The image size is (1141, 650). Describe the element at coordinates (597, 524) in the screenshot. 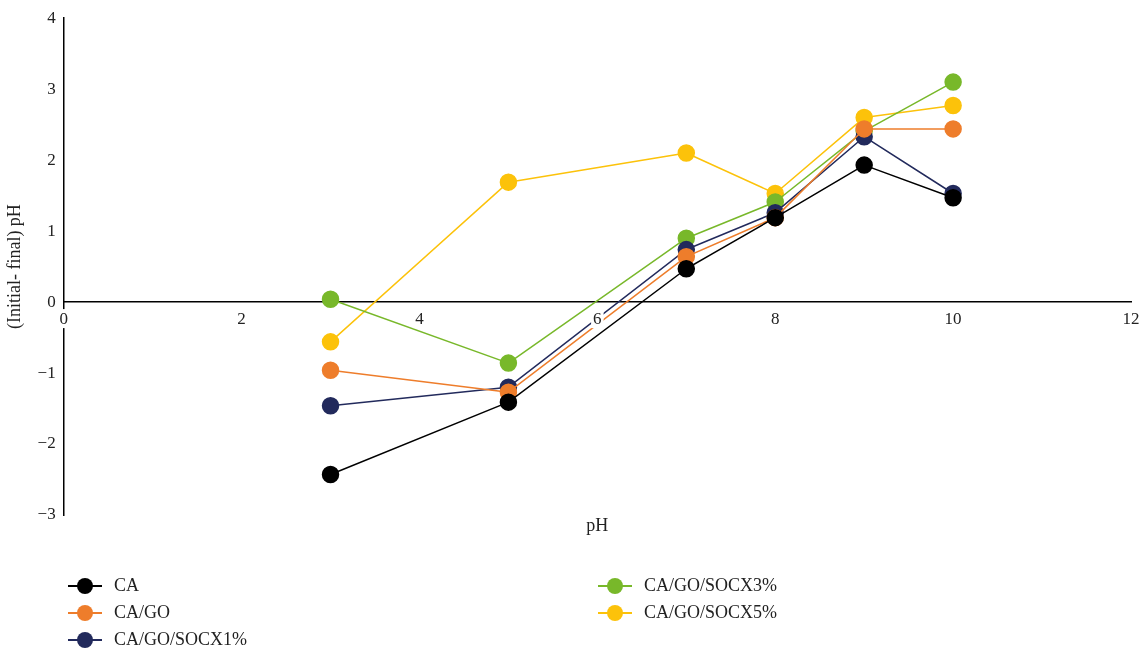

I see `x-axis-title: pH` at that location.